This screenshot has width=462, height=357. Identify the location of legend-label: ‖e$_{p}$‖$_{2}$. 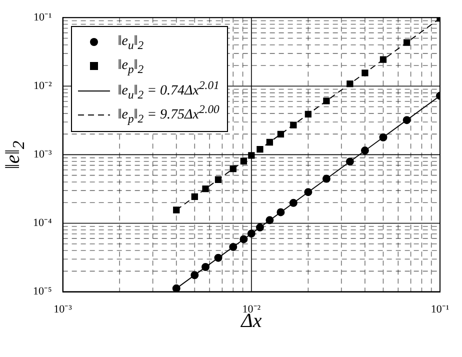
(131, 67).